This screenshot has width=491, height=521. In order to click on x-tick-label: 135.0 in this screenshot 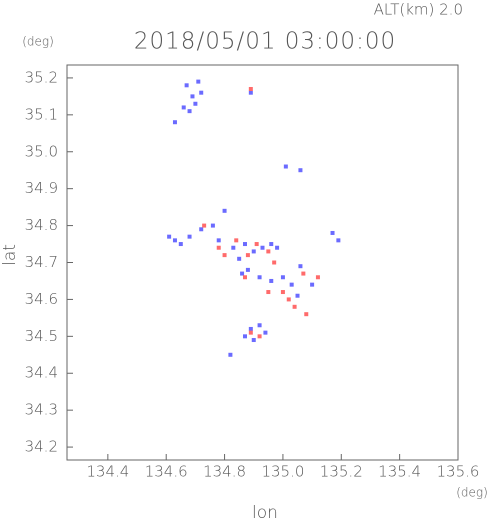, I will do `click(282, 472)`.